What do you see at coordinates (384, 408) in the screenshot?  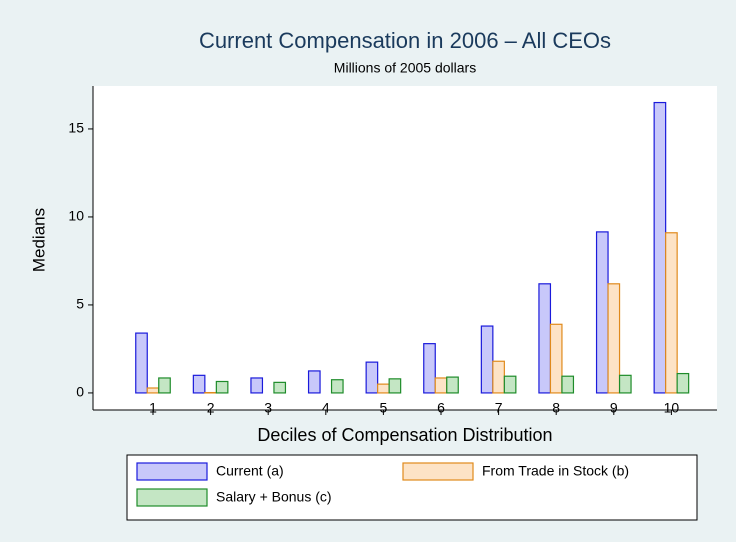 I see `x-tick-label: 5` at bounding box center [384, 408].